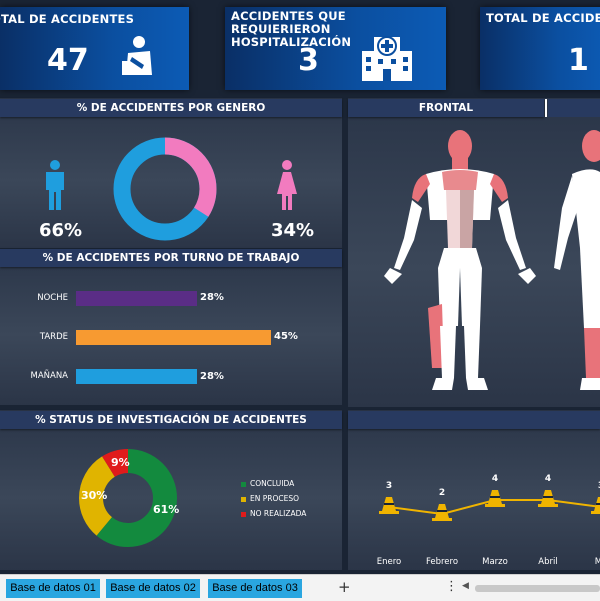  Describe the element at coordinates (344, 587) in the screenshot. I see `add-sheet-button: +` at that location.